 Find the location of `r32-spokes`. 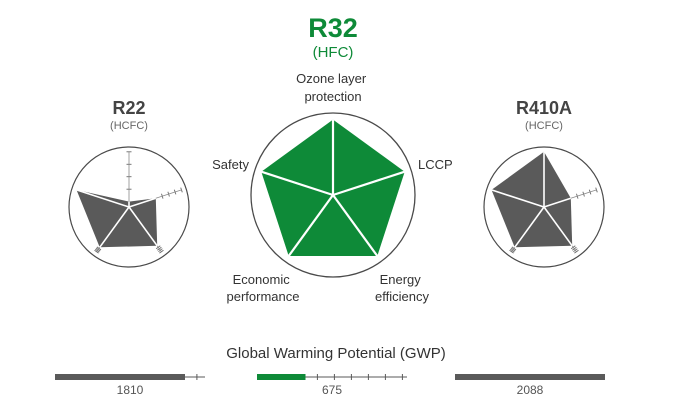

r32-spokes is located at coordinates (333, 188).